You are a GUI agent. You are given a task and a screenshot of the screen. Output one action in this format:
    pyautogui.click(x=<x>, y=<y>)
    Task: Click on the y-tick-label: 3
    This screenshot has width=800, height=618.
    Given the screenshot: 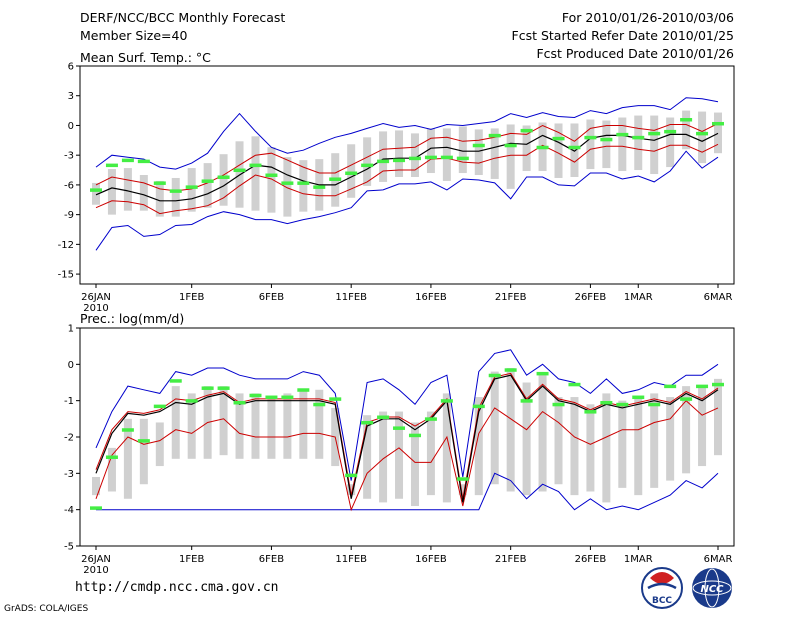 What is the action you would take?
    pyautogui.click(x=71, y=96)
    